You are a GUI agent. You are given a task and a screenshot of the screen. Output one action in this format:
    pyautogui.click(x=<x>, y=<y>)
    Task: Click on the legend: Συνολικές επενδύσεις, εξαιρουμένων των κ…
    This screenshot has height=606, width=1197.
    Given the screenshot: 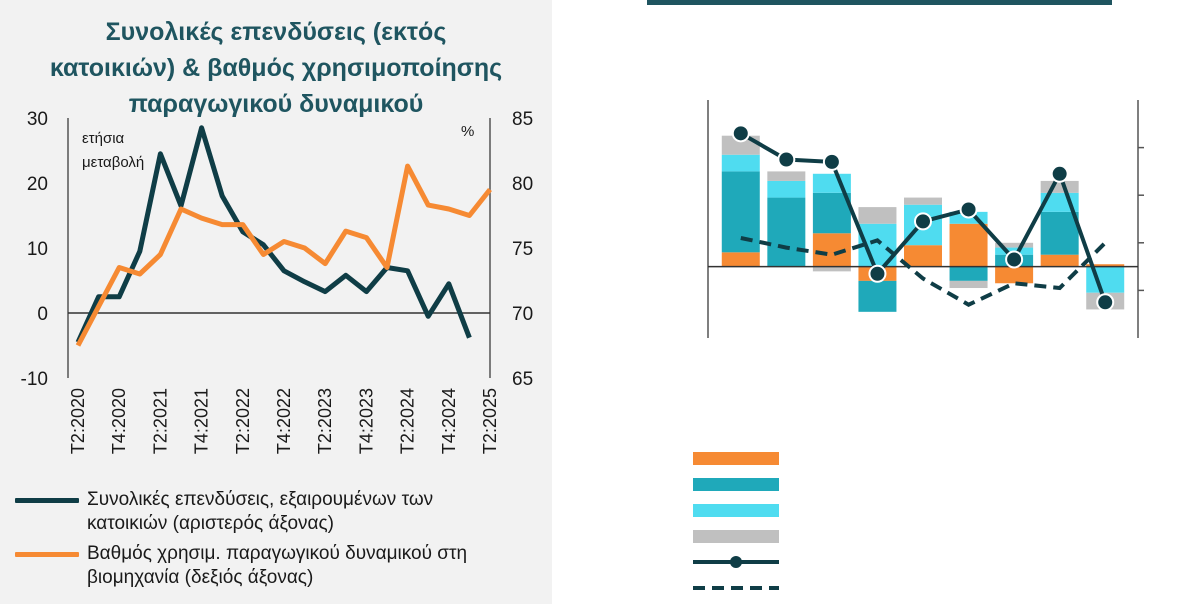 What is the action you would take?
    pyautogui.click(x=282, y=542)
    